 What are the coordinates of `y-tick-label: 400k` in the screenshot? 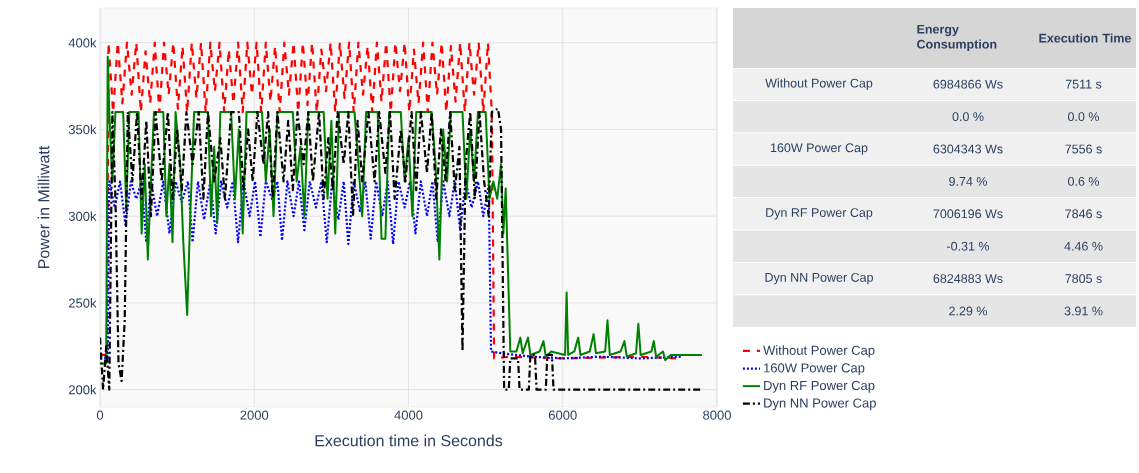 It's located at (82, 42).